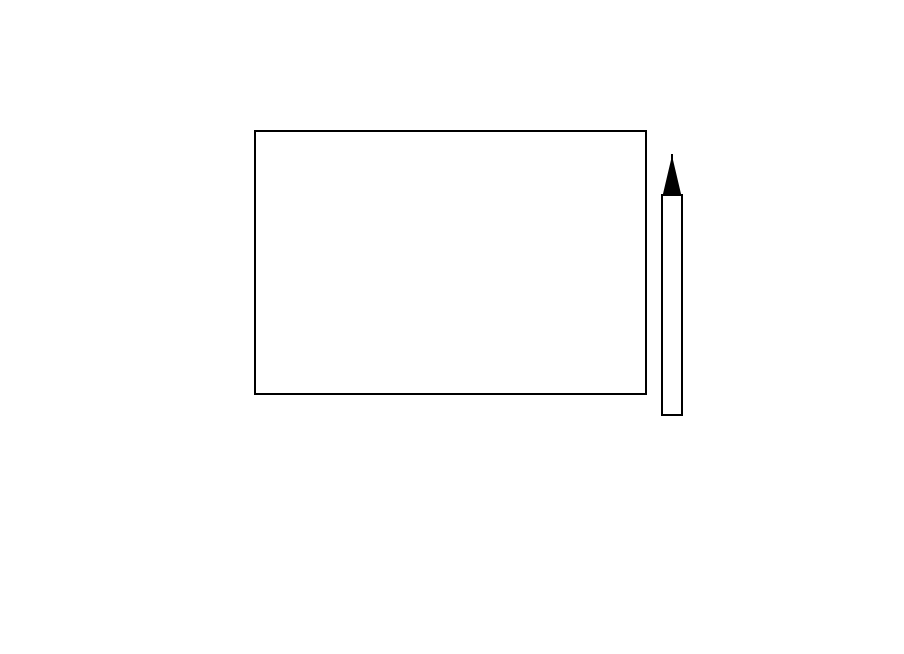  Describe the element at coordinates (672, 174) in the screenshot. I see `colorbar-arrow-icon` at that location.